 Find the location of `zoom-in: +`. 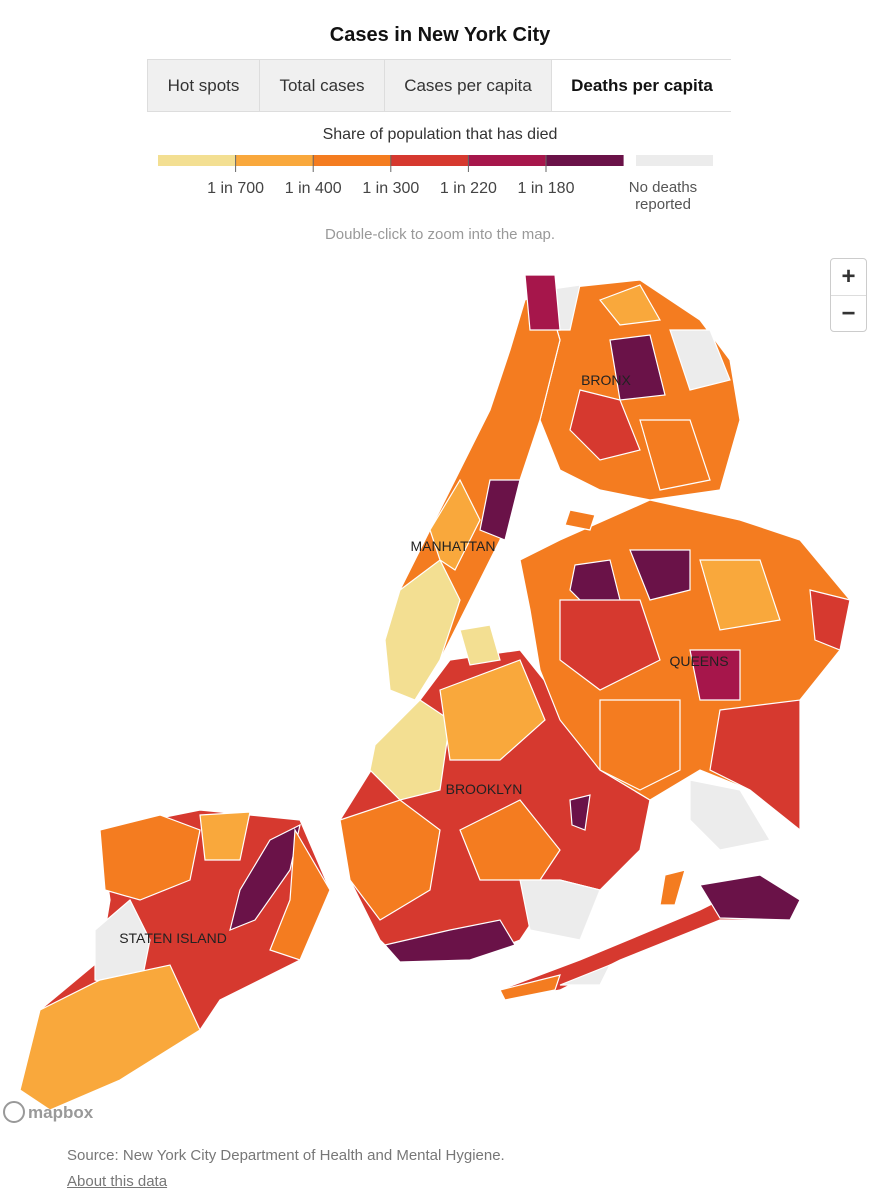

zoom-in: + is located at coordinates (848, 277).